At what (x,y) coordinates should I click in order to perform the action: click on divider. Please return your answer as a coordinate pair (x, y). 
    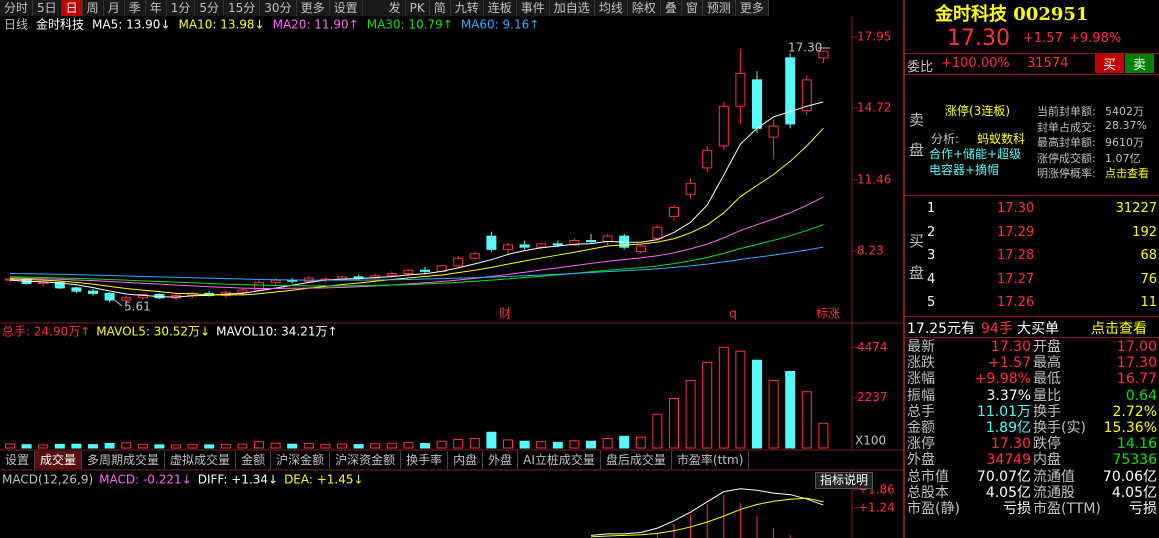
    Looking at the image, I should click on (1032, 53).